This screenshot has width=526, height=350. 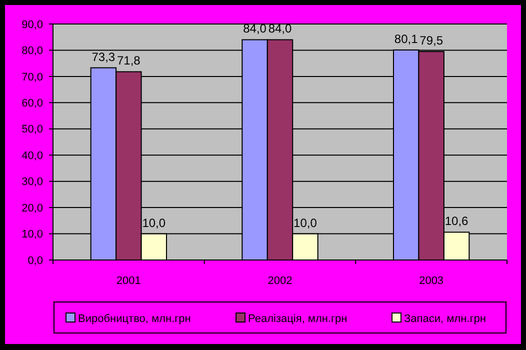 I want to click on y-tick-label: 10,0, so click(x=32, y=234).